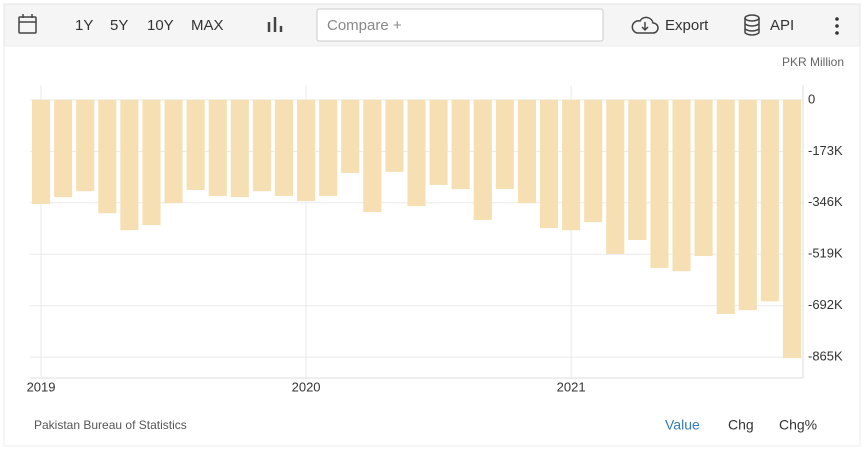  I want to click on y-tick-label: -173K, so click(825, 150).